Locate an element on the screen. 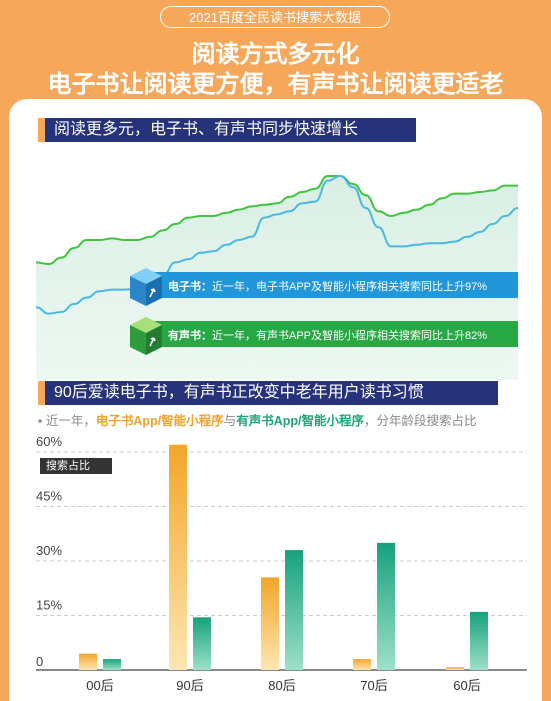  sub-audiobook: 有声书App/智能小程序 is located at coordinates (300, 421).